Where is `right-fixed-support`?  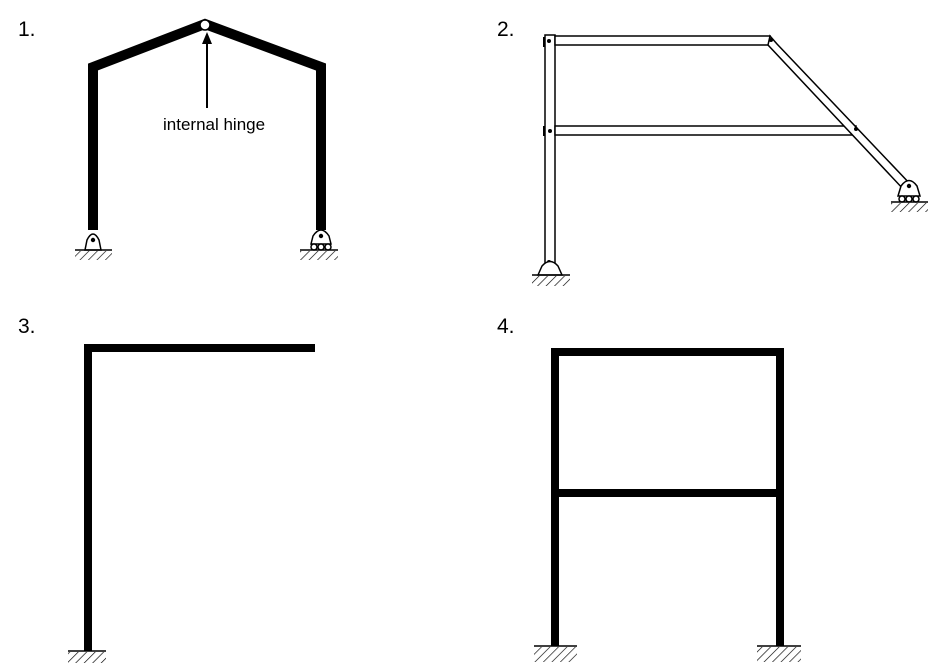
right-fixed-support is located at coordinates (779, 653).